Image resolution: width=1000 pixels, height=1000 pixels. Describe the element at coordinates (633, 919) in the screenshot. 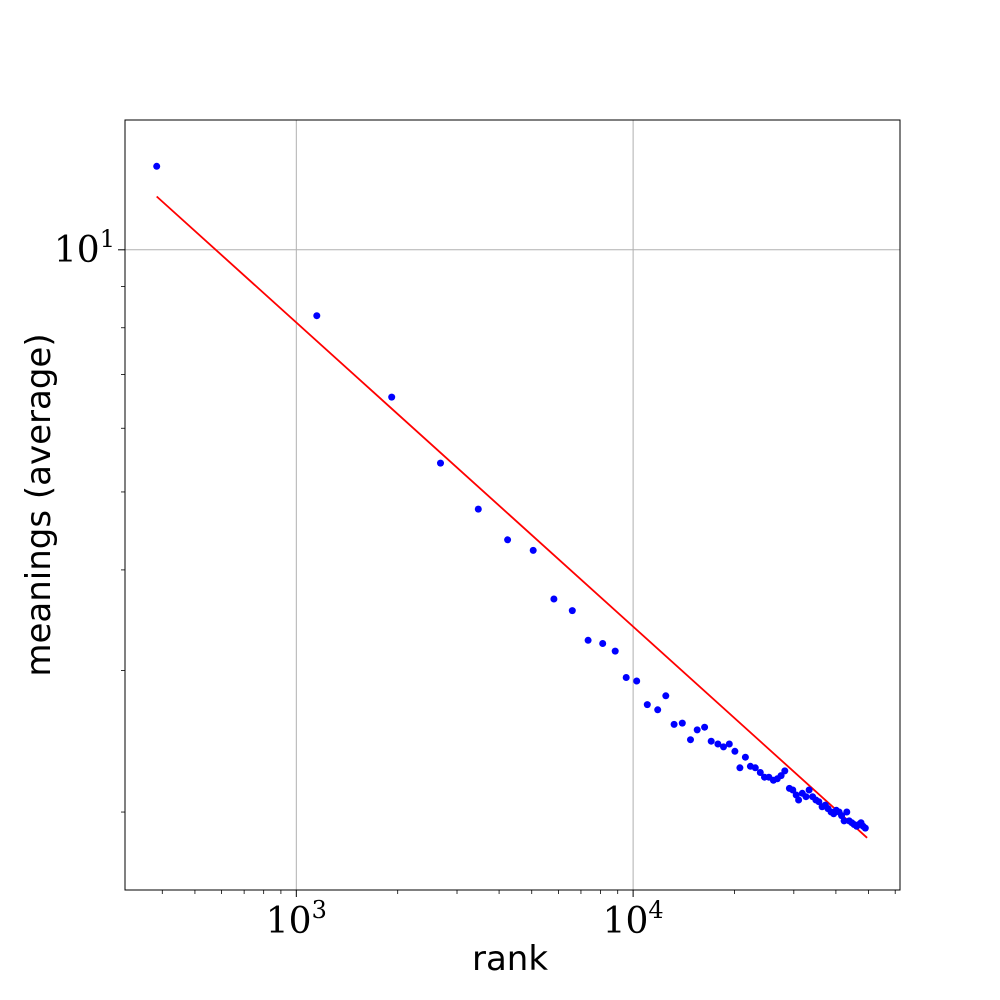

I see `x-tick-label: 104` at that location.